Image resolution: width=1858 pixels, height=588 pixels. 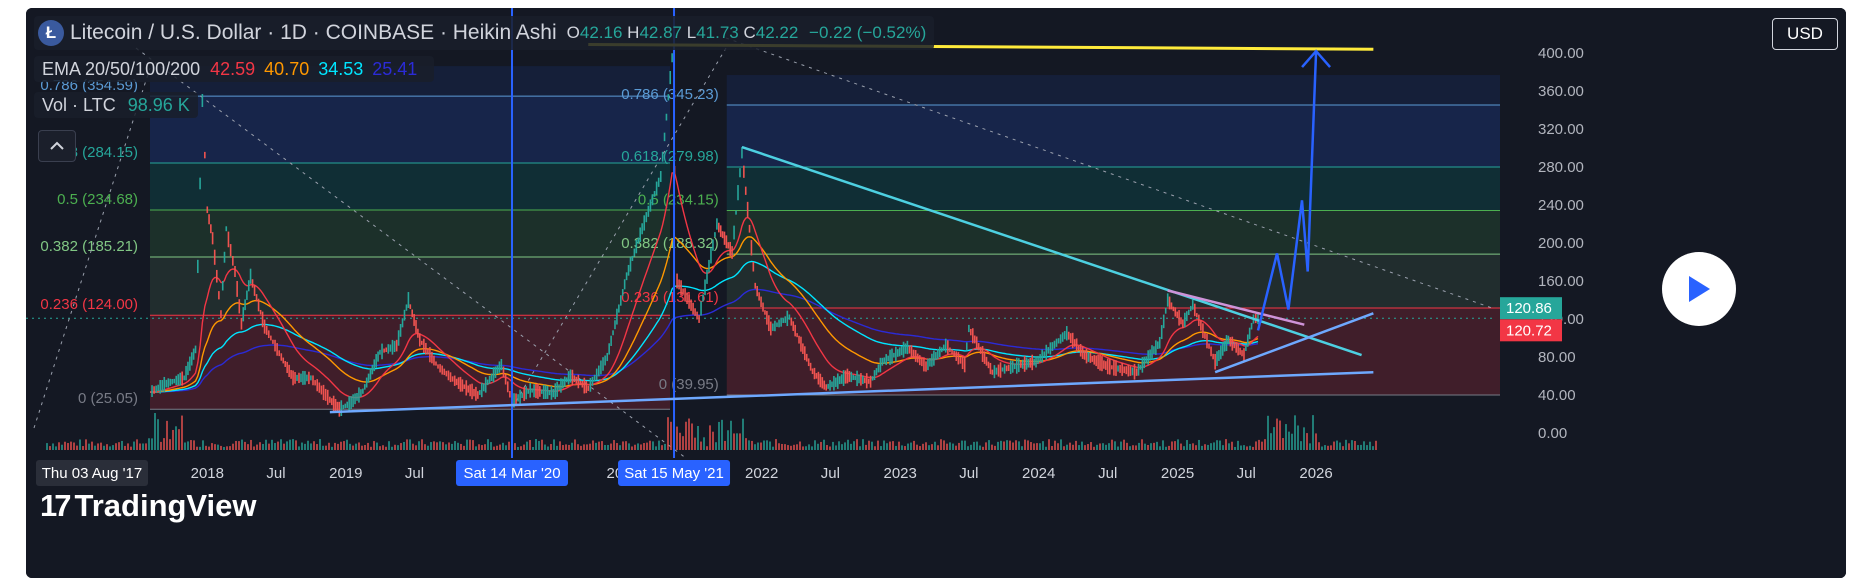 I want to click on ema-20-value: 42.59, so click(x=233, y=68).